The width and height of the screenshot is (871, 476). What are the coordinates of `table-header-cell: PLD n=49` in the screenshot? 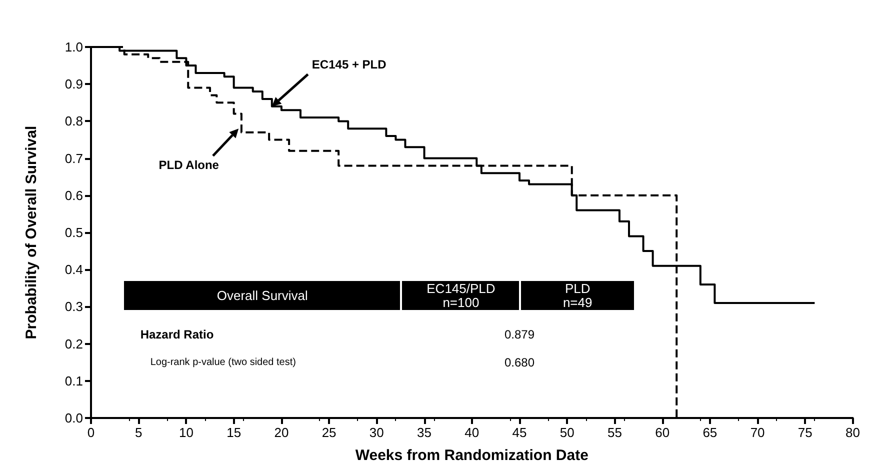 It's located at (577, 295).